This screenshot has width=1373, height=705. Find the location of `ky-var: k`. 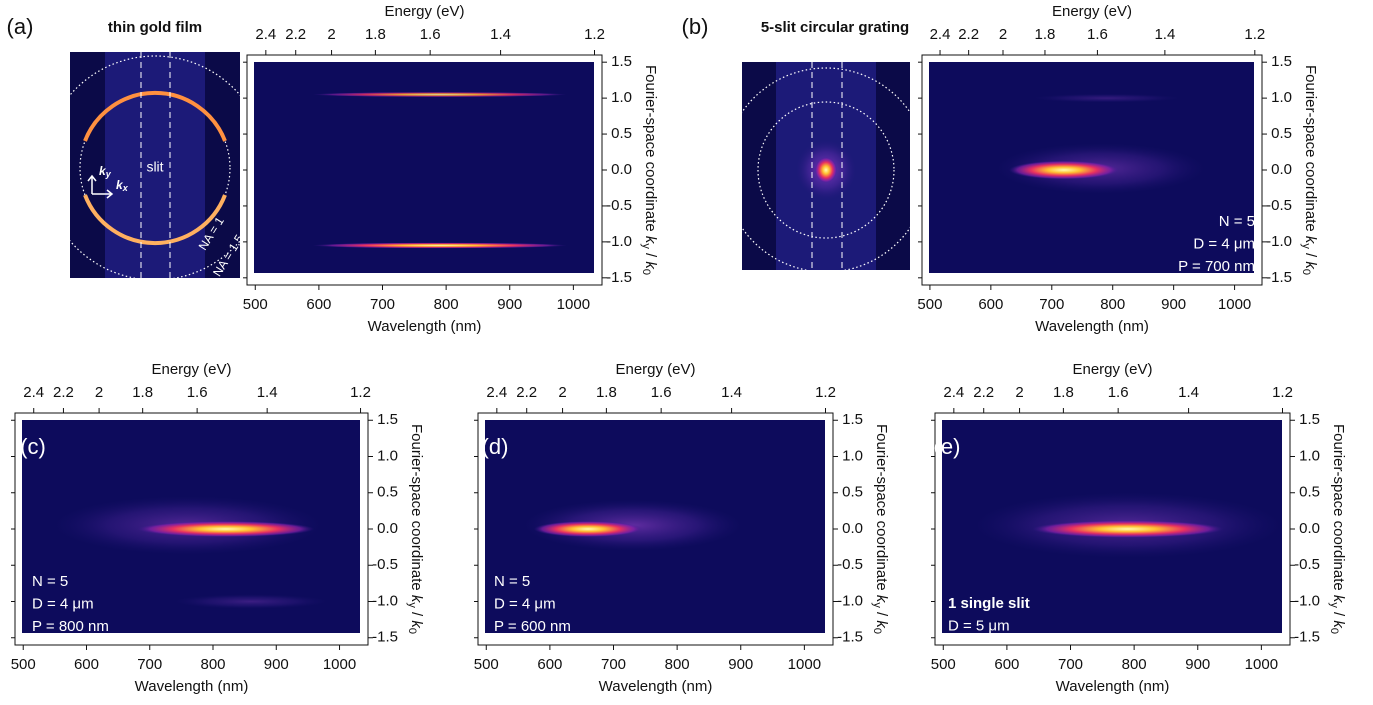

ky-var: k is located at coordinates (103, 171).